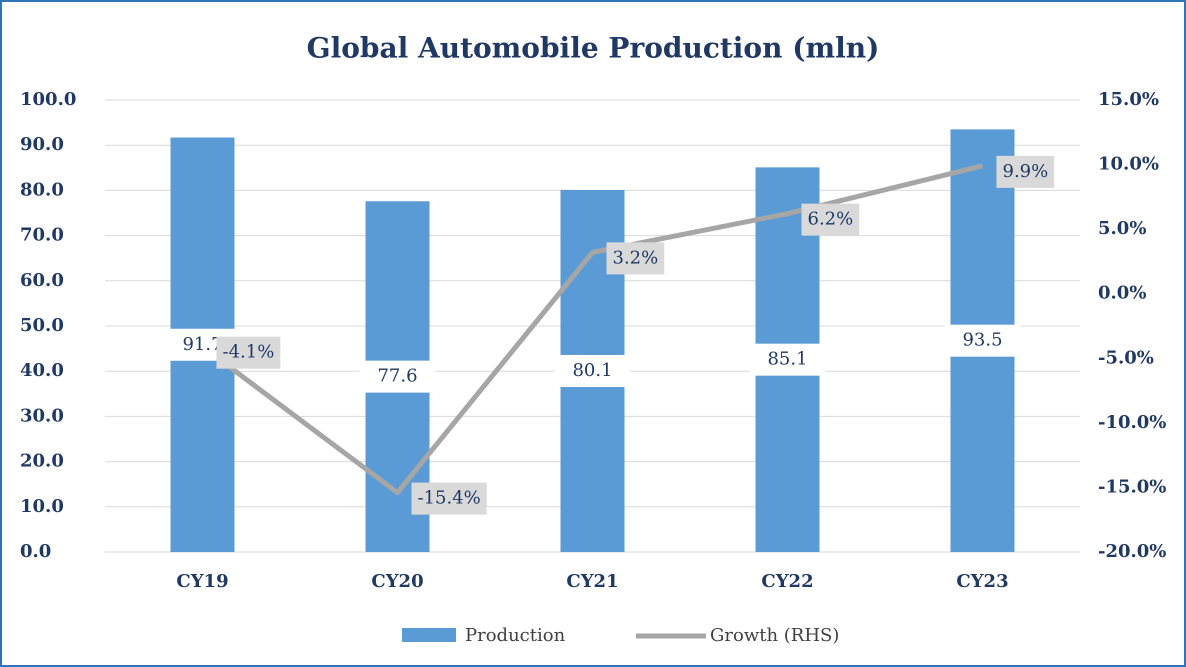  I want to click on chart-title: Global Automobile Production (mln), so click(593, 48).